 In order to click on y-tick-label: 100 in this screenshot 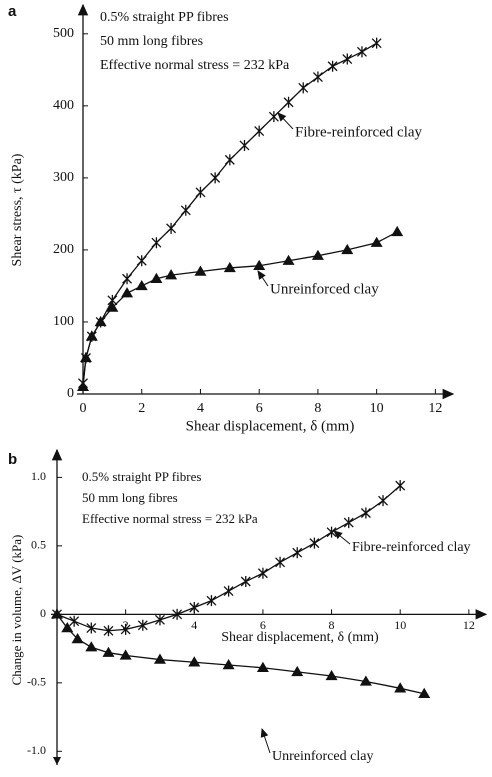, I will do `click(63, 321)`.